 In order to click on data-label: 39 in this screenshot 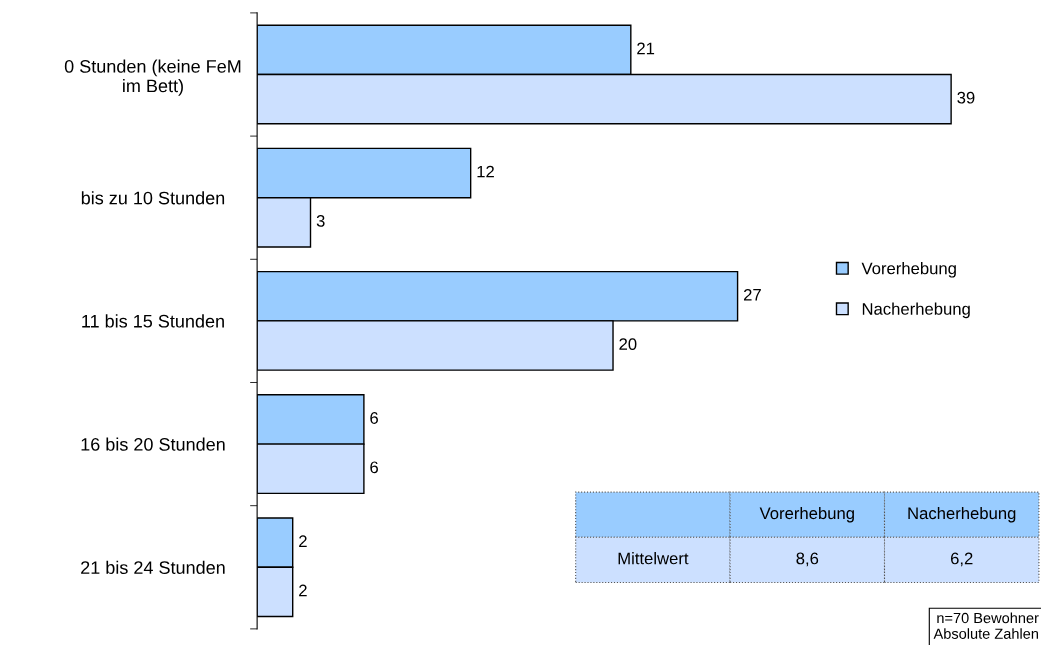, I will do `click(966, 97)`.